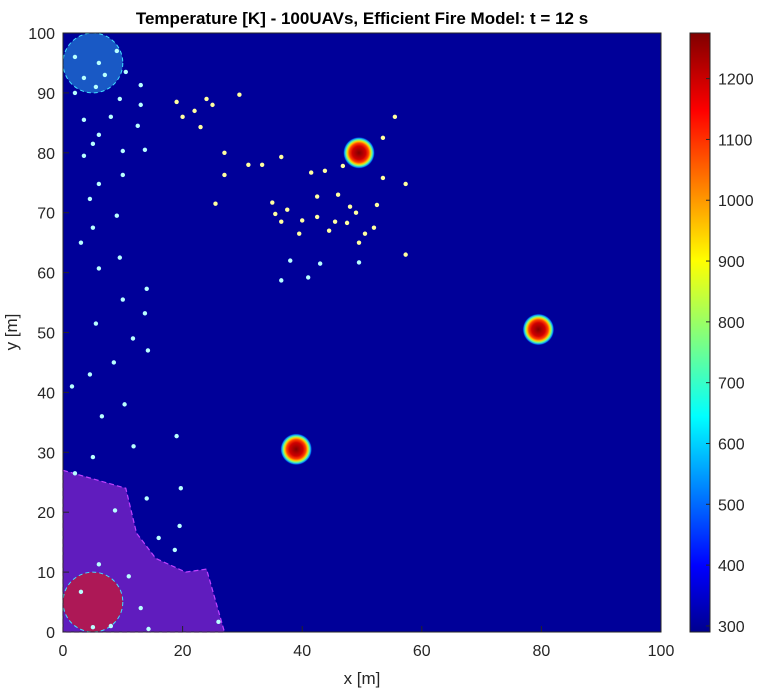 The height and width of the screenshot is (692, 762). I want to click on y-axis-label: y [m], so click(11, 332).